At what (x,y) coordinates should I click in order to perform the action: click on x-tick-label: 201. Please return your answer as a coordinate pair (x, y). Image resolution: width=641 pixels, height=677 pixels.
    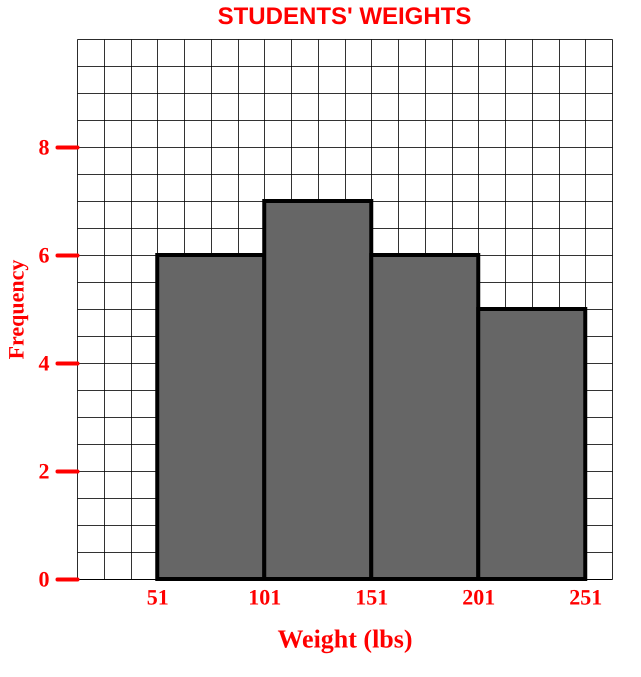
    Looking at the image, I should click on (479, 597).